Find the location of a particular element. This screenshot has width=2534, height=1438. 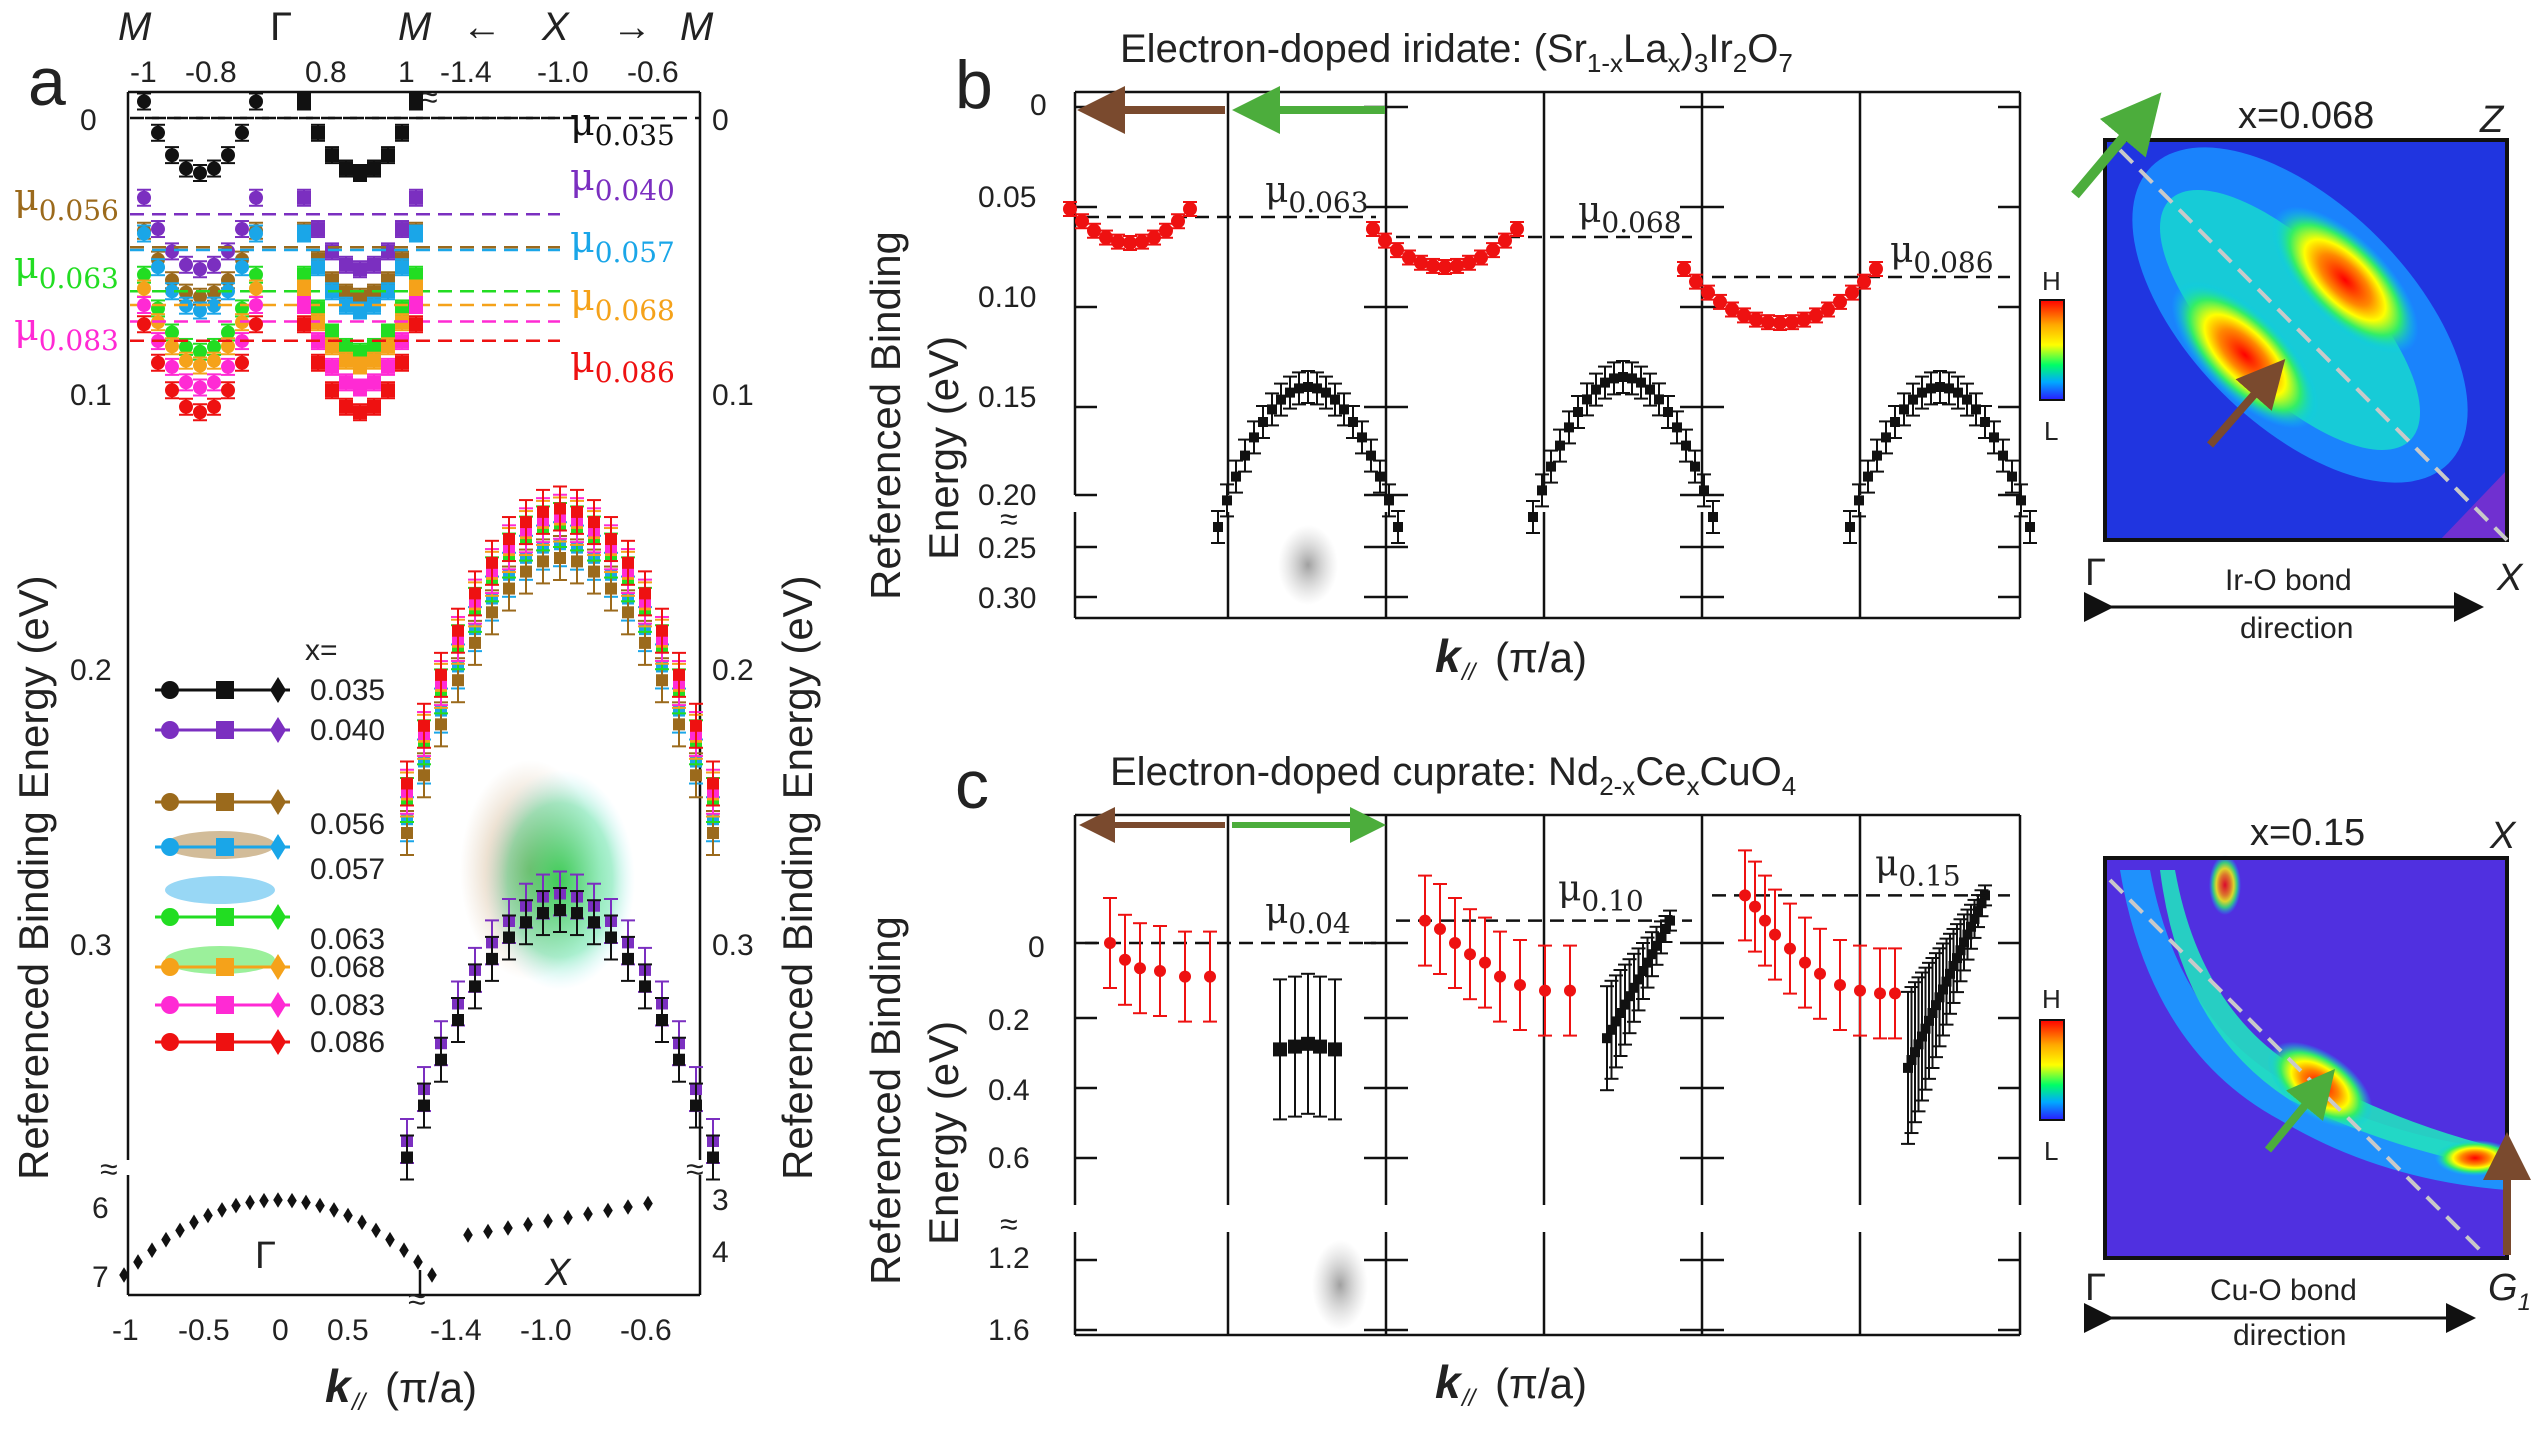

mu-label-right: μ0.086 is located at coordinates (622, 363).